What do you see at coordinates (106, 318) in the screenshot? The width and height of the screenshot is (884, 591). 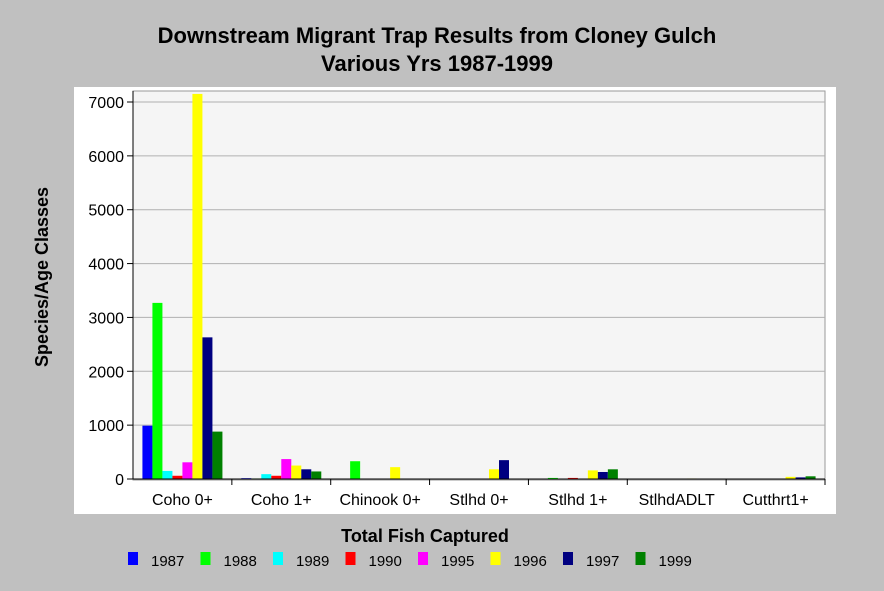 I see `y-tick-label: 3000` at bounding box center [106, 318].